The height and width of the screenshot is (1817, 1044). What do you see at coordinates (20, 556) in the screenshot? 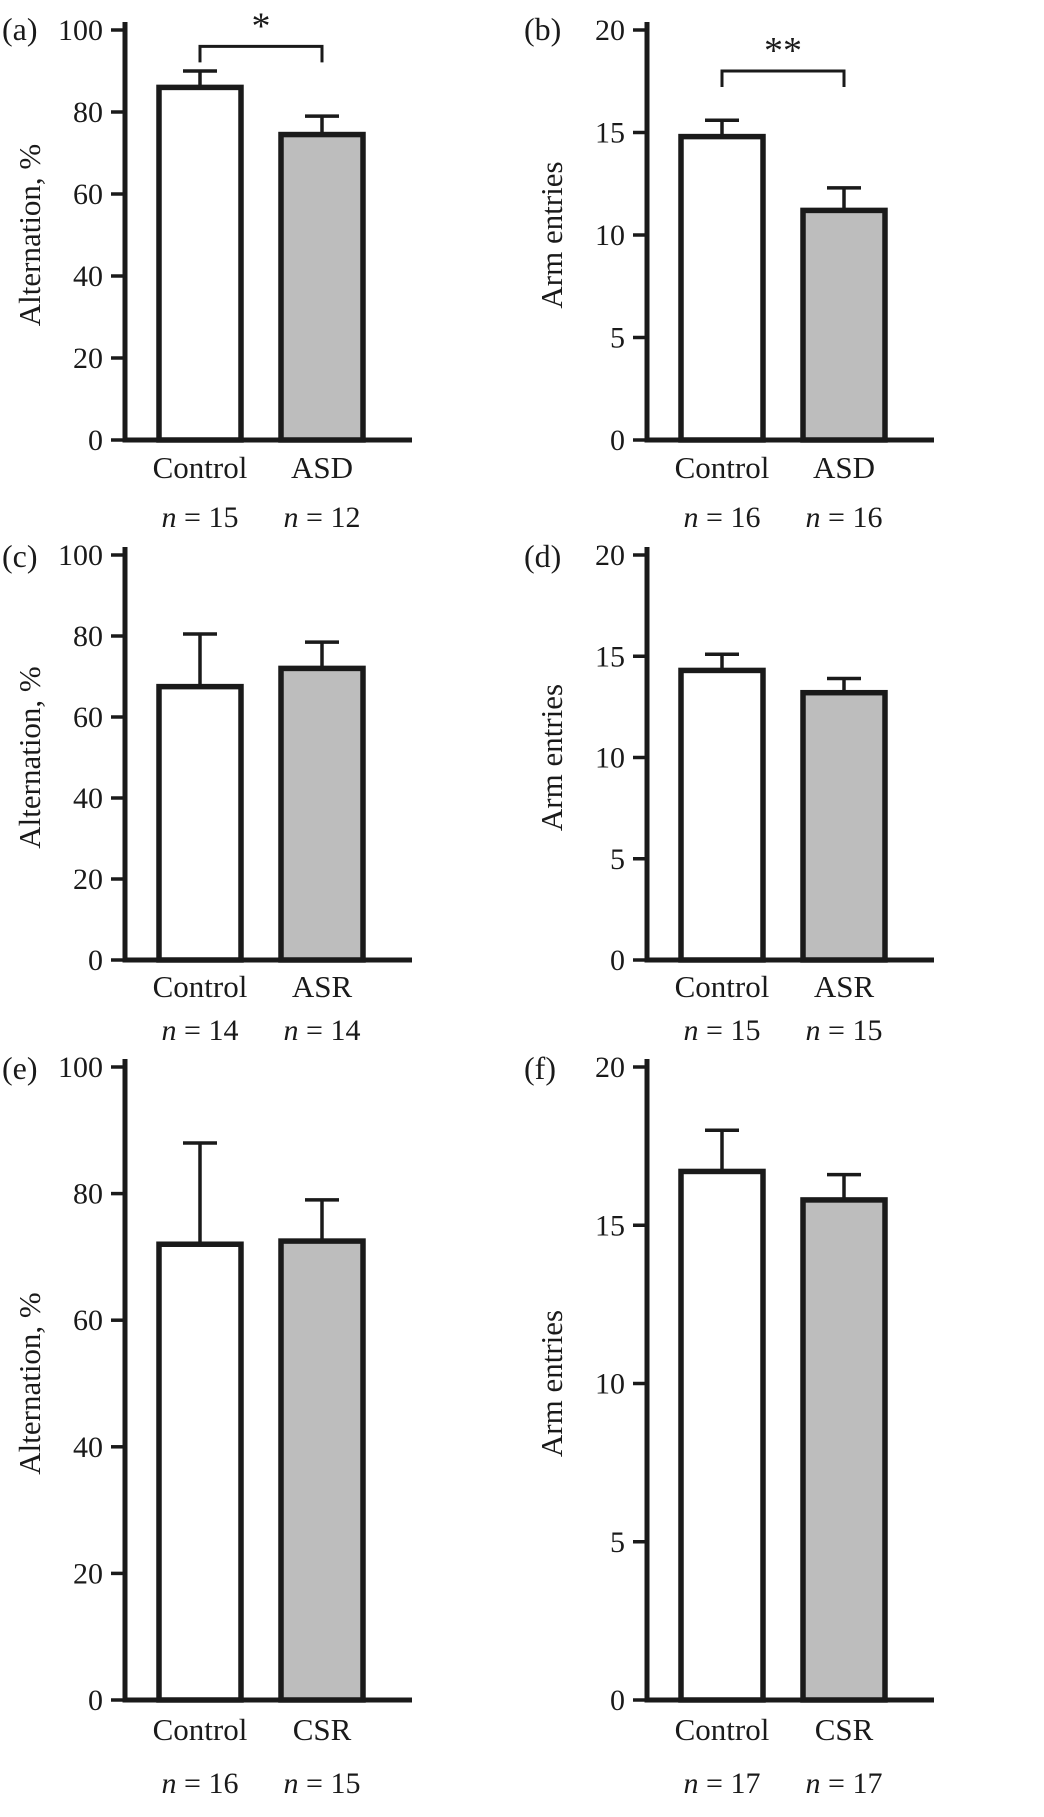
I see `panel-letter: (c)` at bounding box center [20, 556].